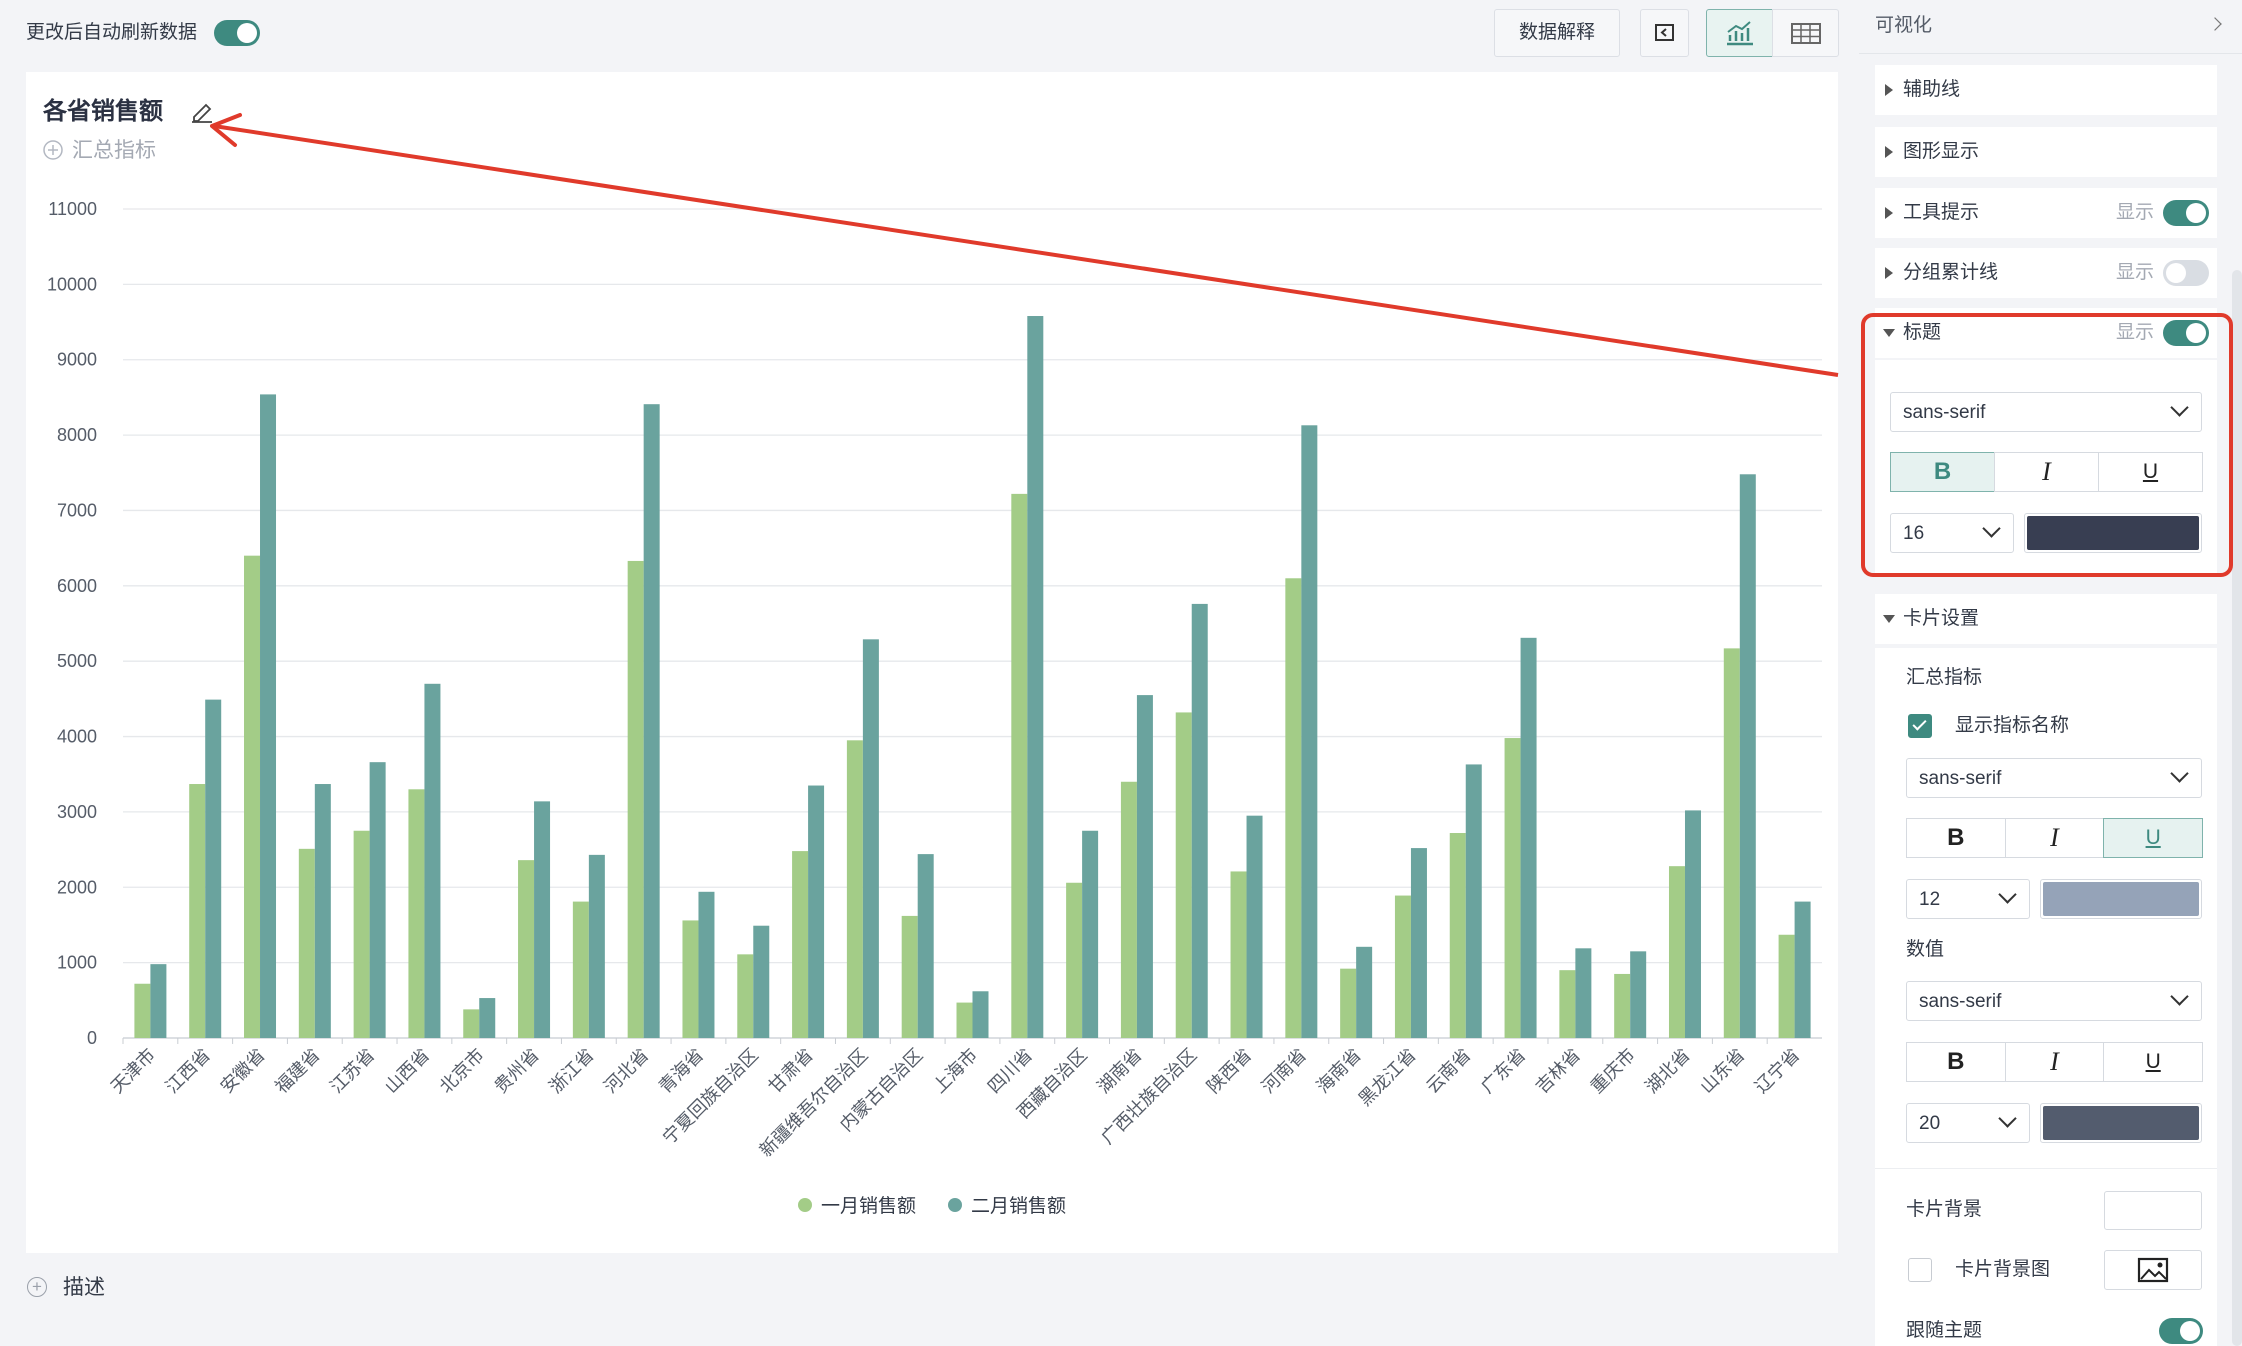  I want to click on explain-button: 数据解释, so click(1557, 33).